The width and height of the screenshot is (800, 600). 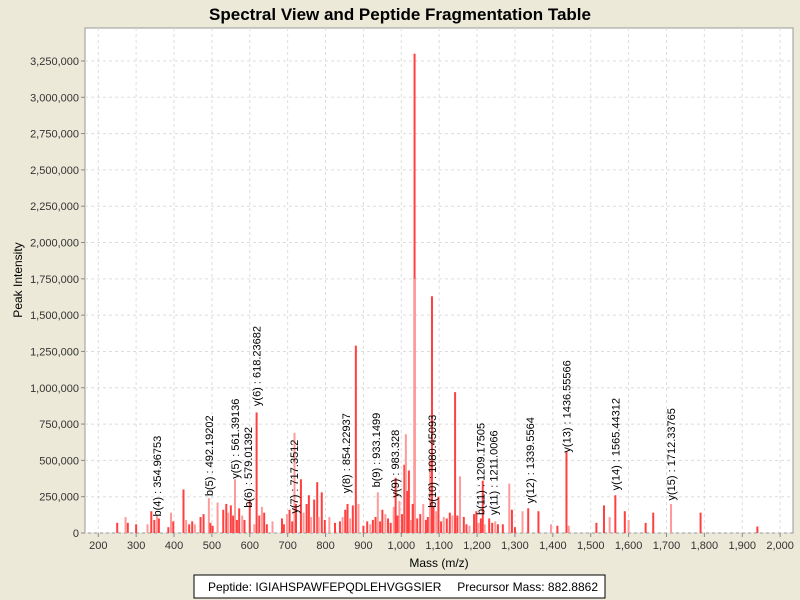 I want to click on x-tick-label: 800, so click(x=325, y=546).